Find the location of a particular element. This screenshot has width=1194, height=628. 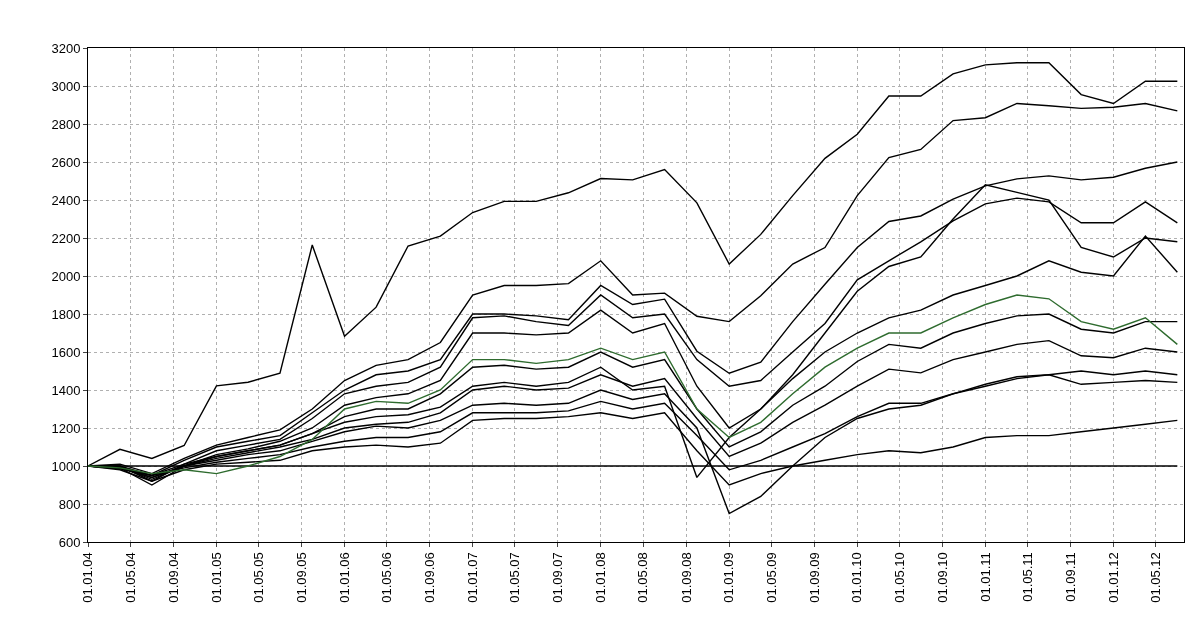

x-tick-label: 01.05.07 is located at coordinates (514, 577).